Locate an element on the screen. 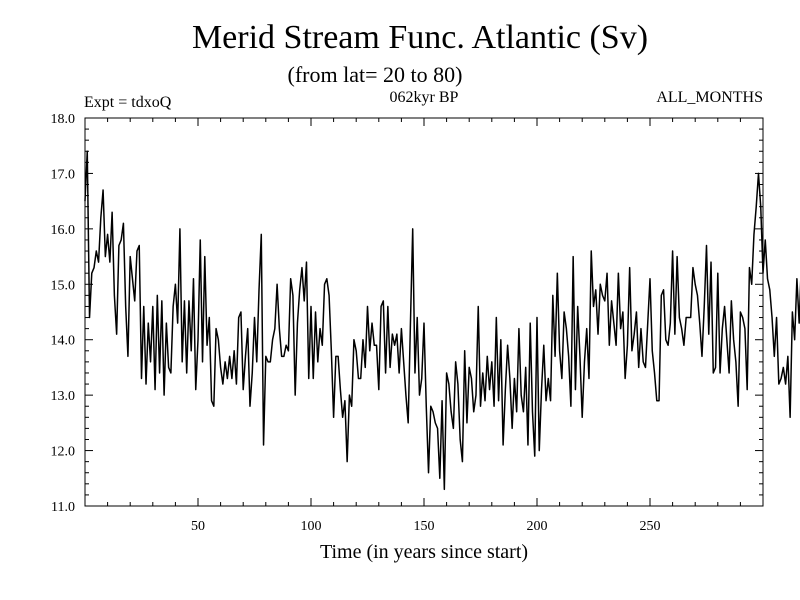 This screenshot has width=800, height=600. x-tick-label: 150 is located at coordinates (424, 526).